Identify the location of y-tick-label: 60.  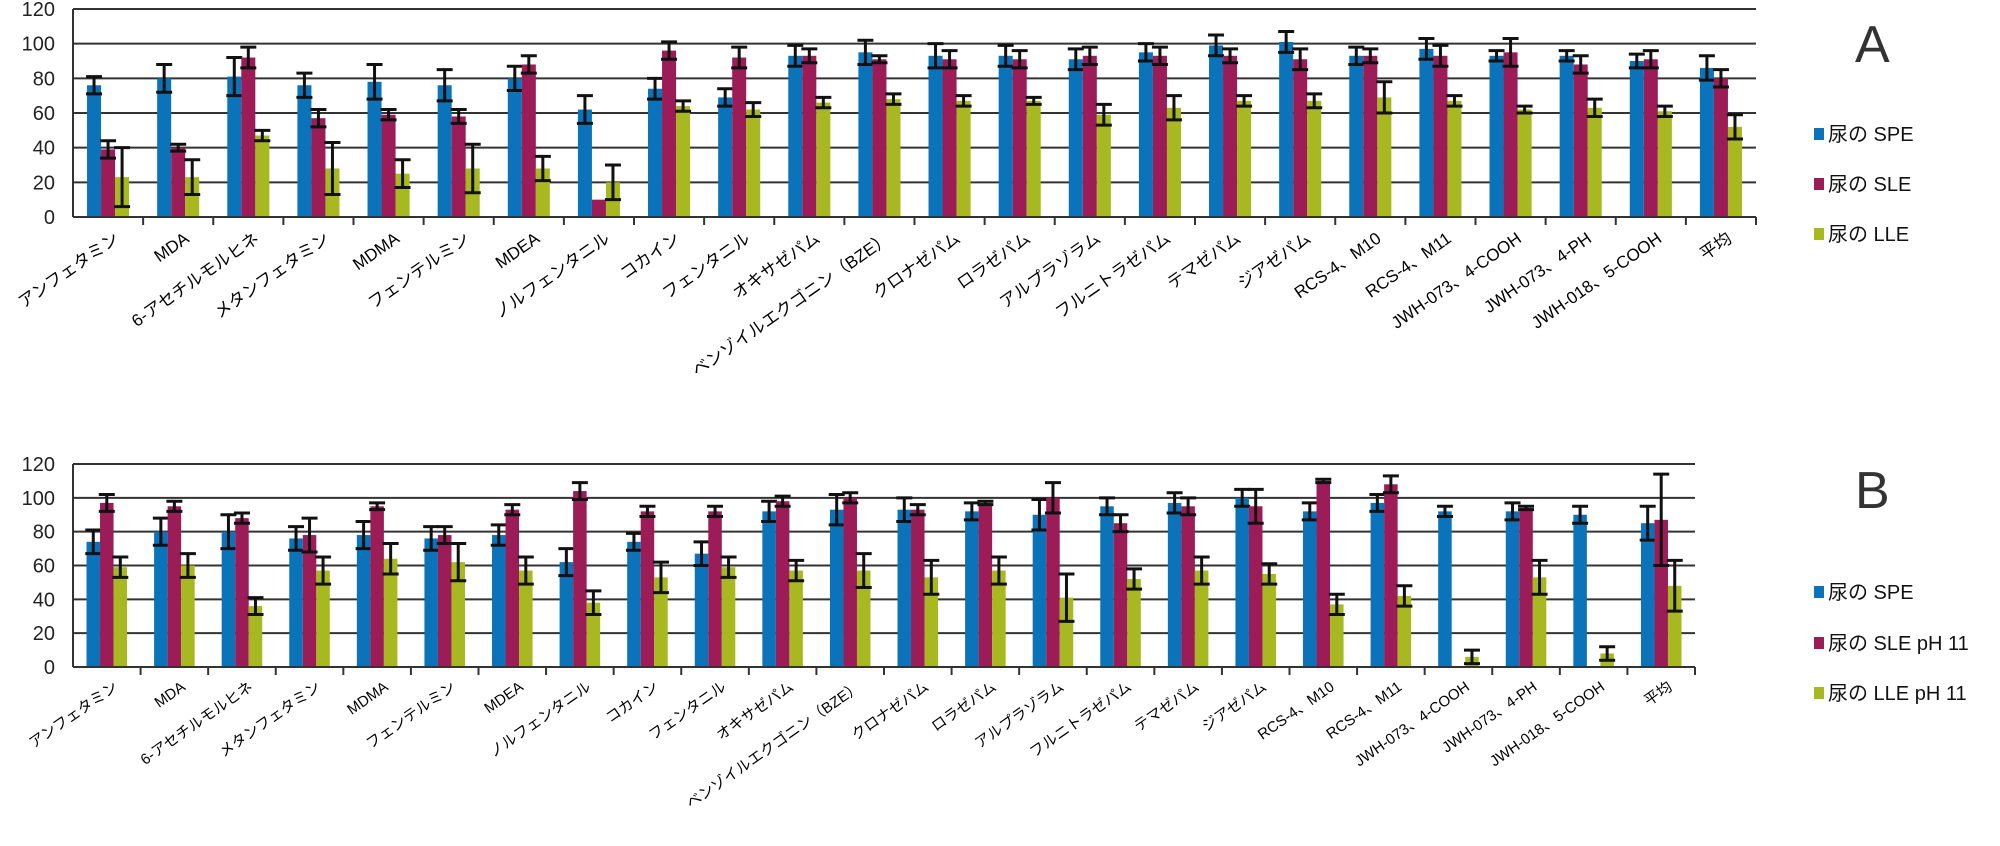
(44, 114).